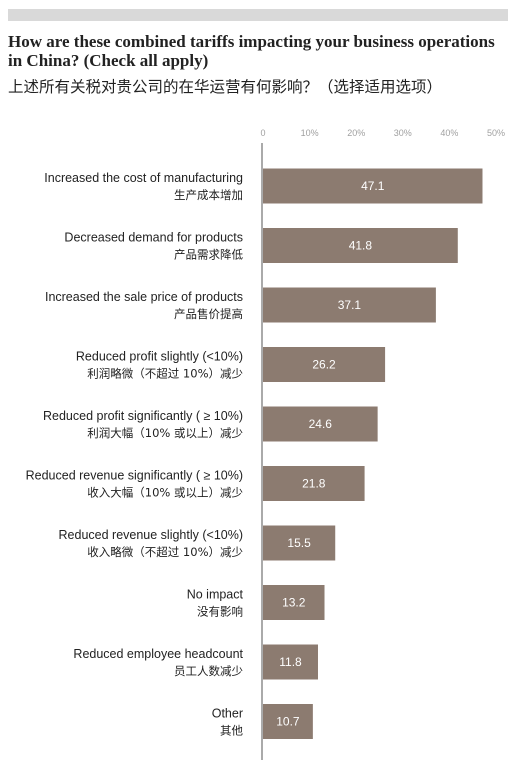  What do you see at coordinates (356, 133) in the screenshot?
I see `x-tick-label: 20%` at bounding box center [356, 133].